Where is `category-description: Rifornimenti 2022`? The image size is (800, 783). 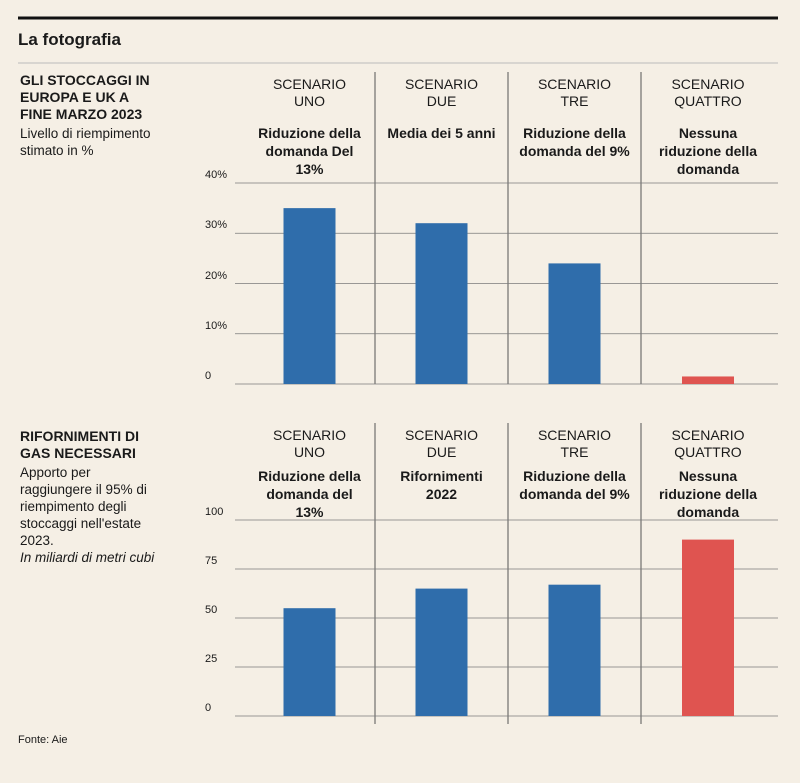 category-description: Rifornimenti 2022 is located at coordinates (441, 485).